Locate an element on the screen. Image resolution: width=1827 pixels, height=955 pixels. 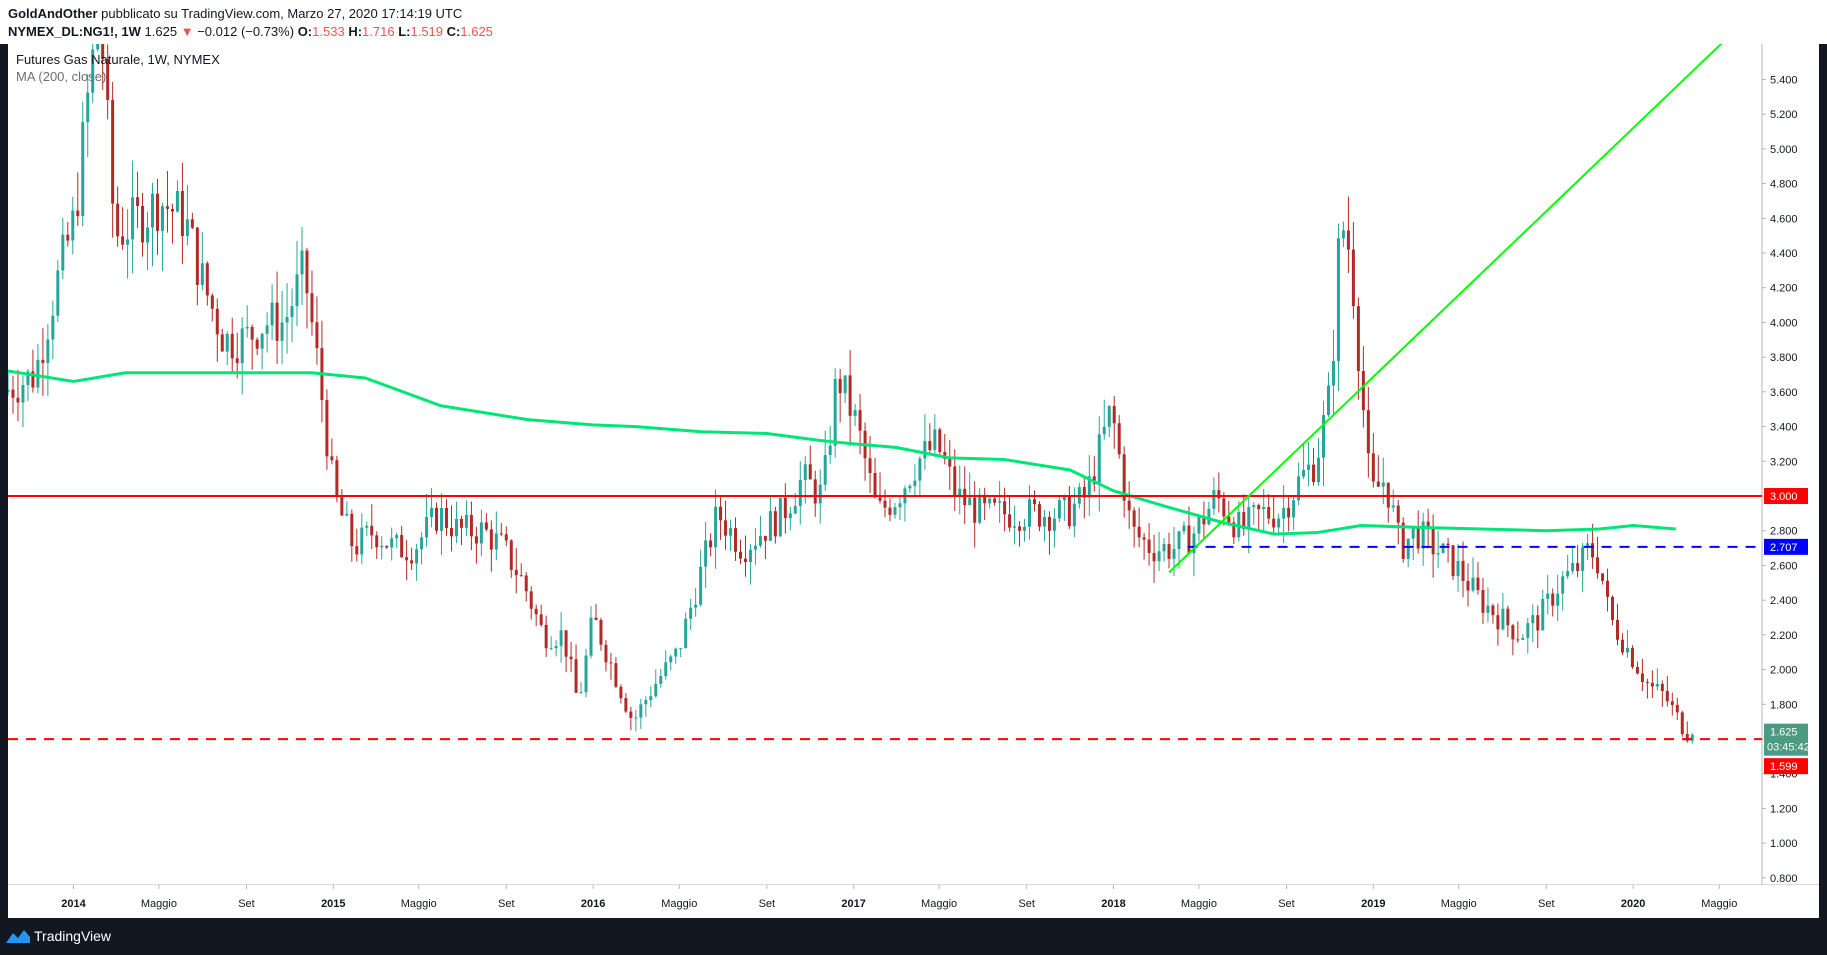
tradingview-logo-icon is located at coordinates (18, 936).